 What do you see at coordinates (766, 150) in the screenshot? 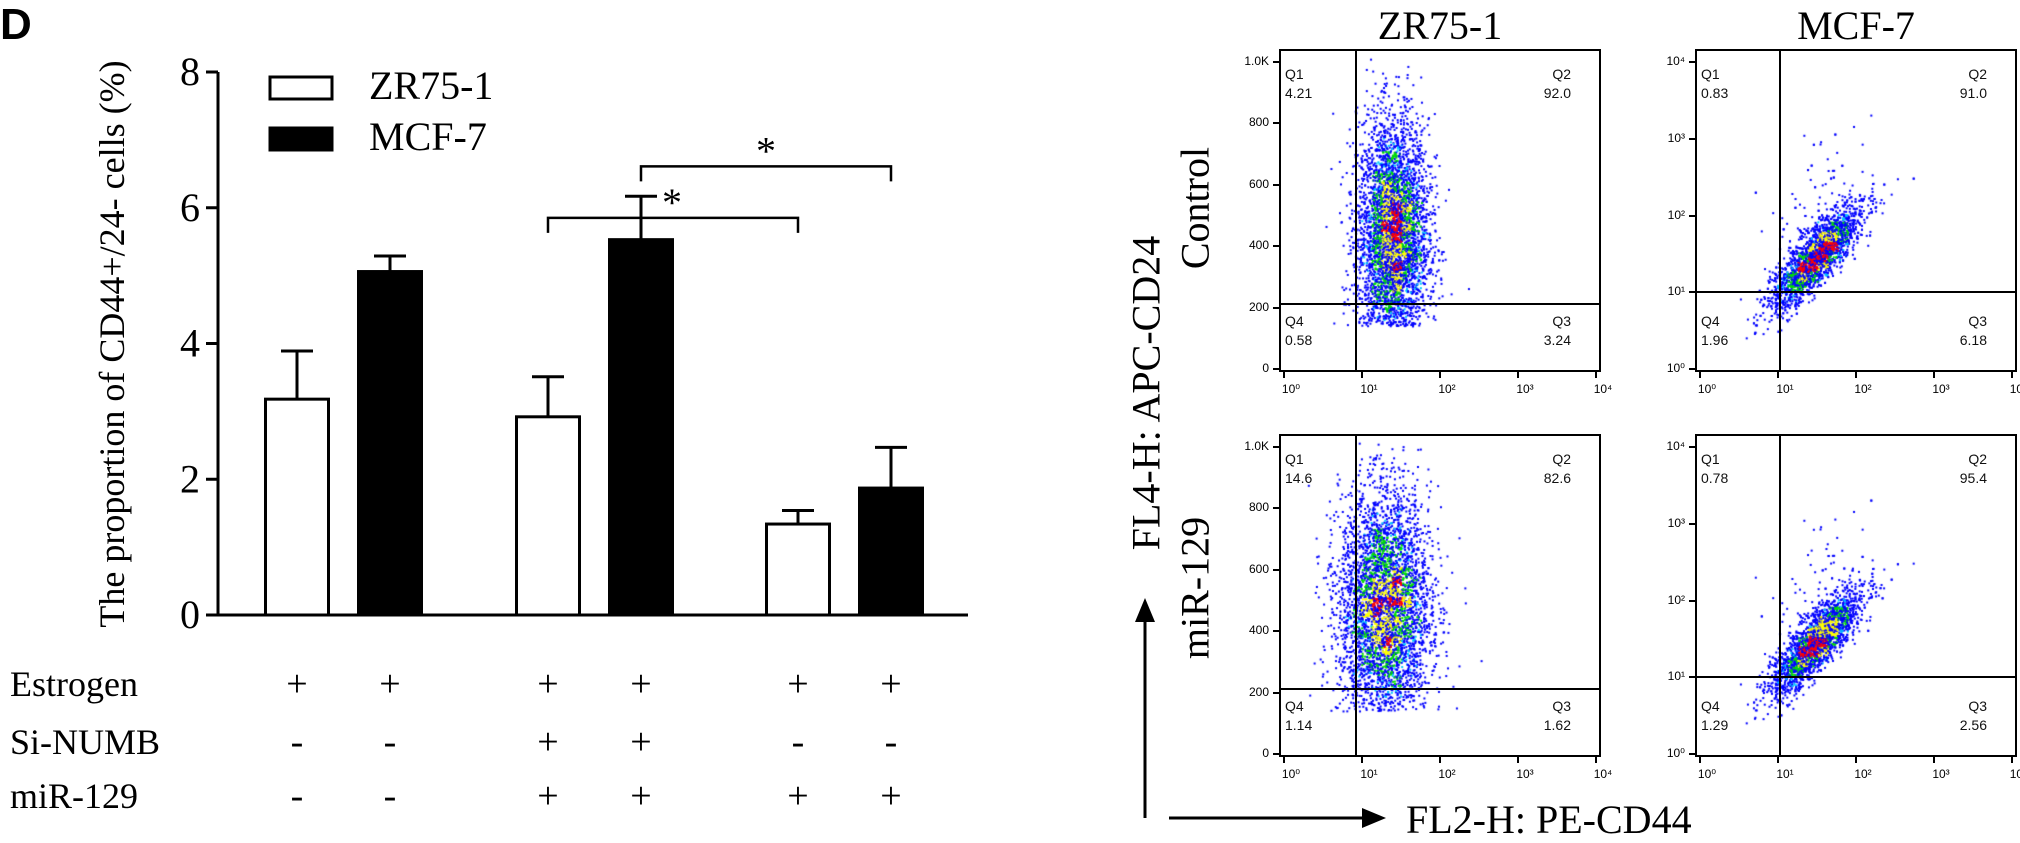
I see `significance-star: *` at bounding box center [766, 150].